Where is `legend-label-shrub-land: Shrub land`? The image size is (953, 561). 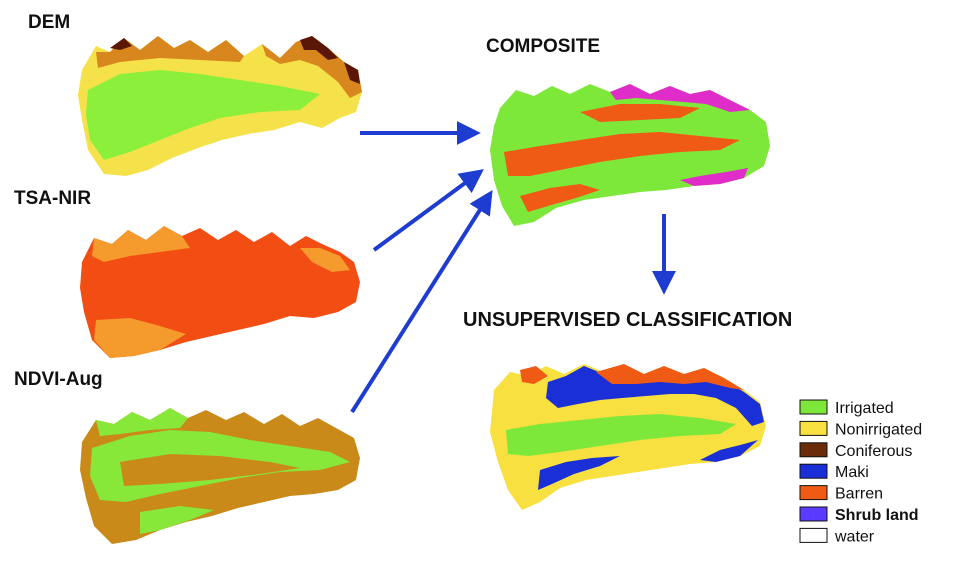 legend-label-shrub-land: Shrub land is located at coordinates (877, 515).